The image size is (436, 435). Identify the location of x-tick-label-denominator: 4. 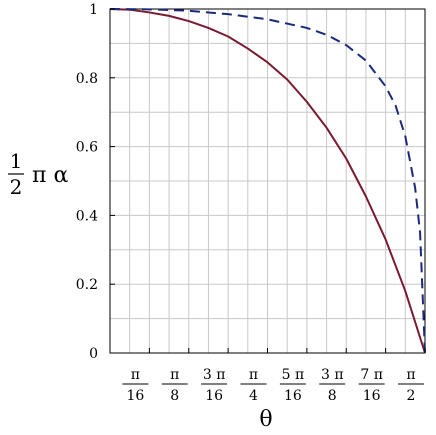
(253, 396).